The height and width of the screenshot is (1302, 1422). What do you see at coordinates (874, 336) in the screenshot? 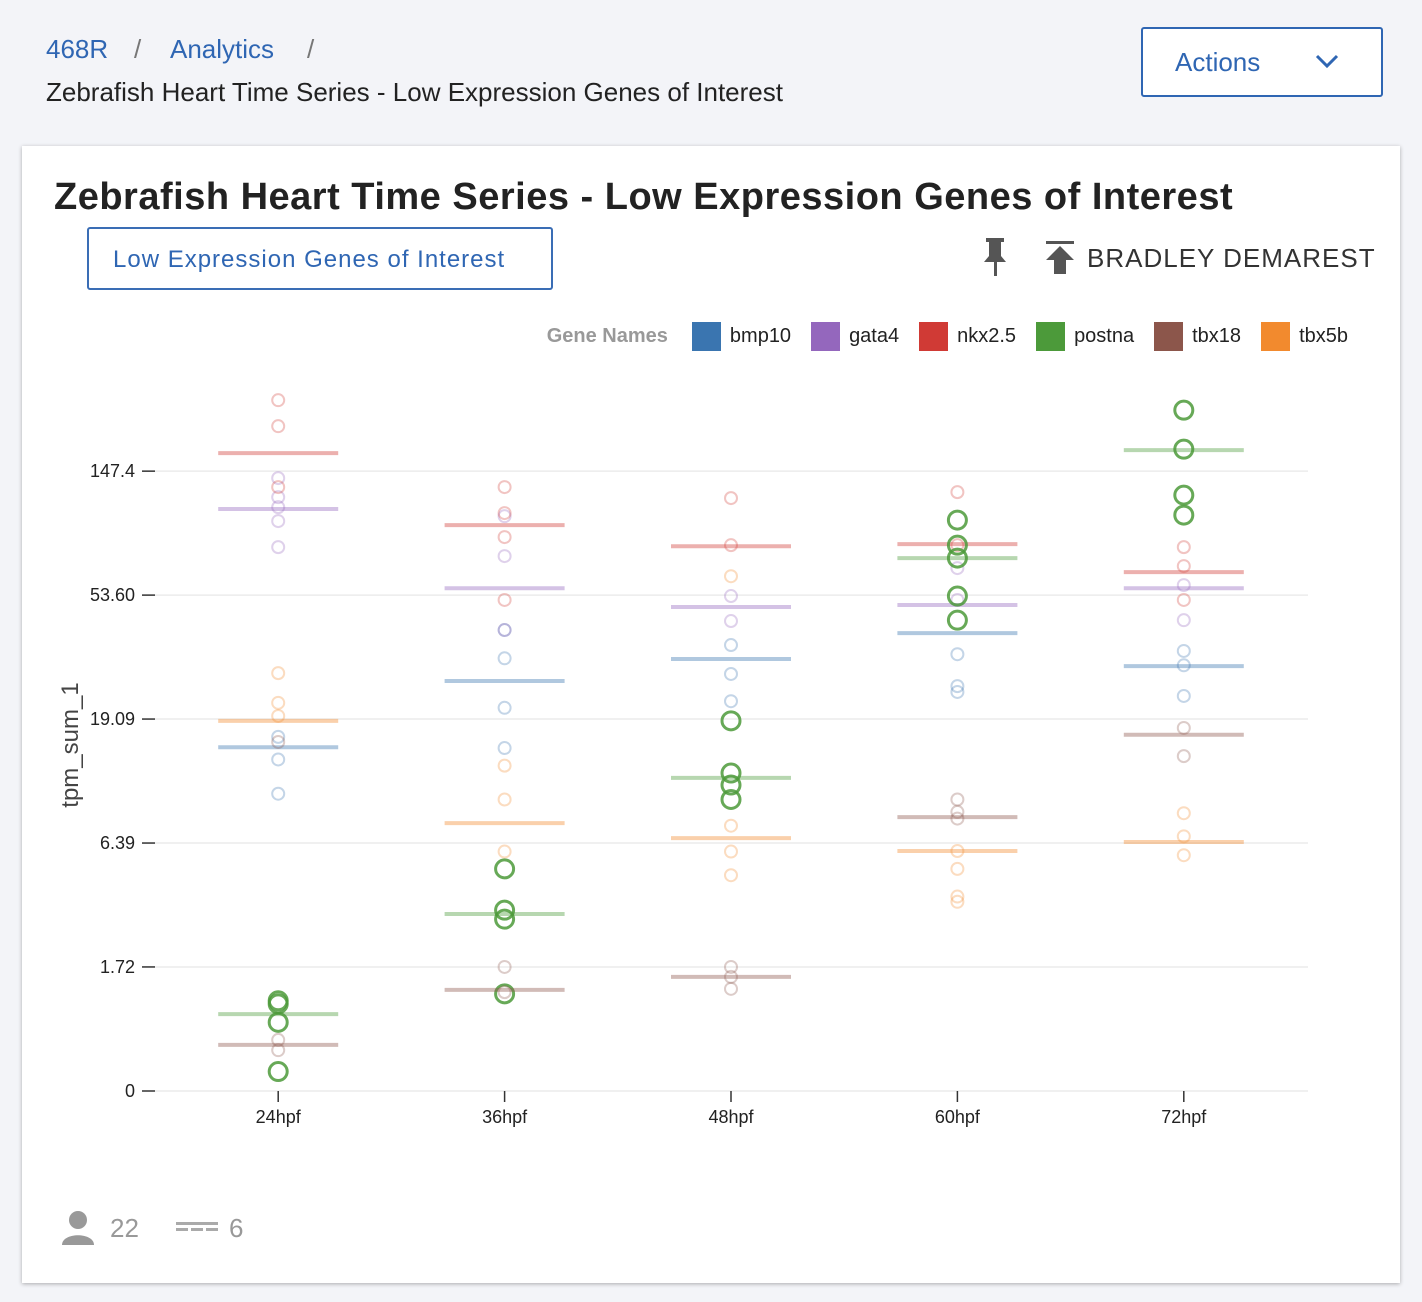
I see `legend-label: gata4` at bounding box center [874, 336].